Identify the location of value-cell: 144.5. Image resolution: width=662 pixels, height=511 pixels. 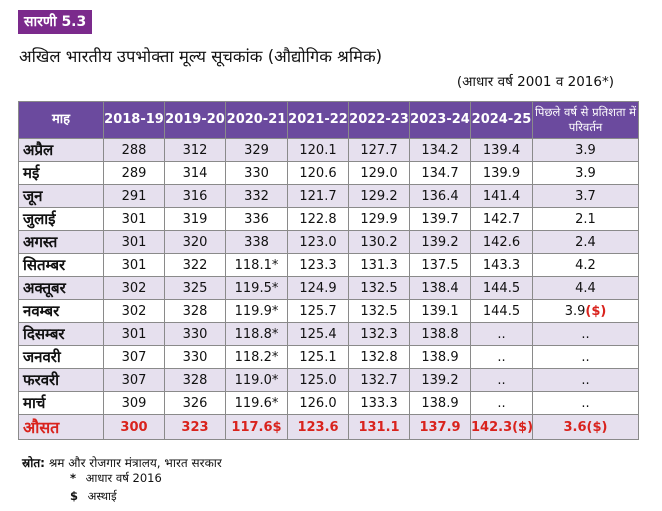
(501, 288).